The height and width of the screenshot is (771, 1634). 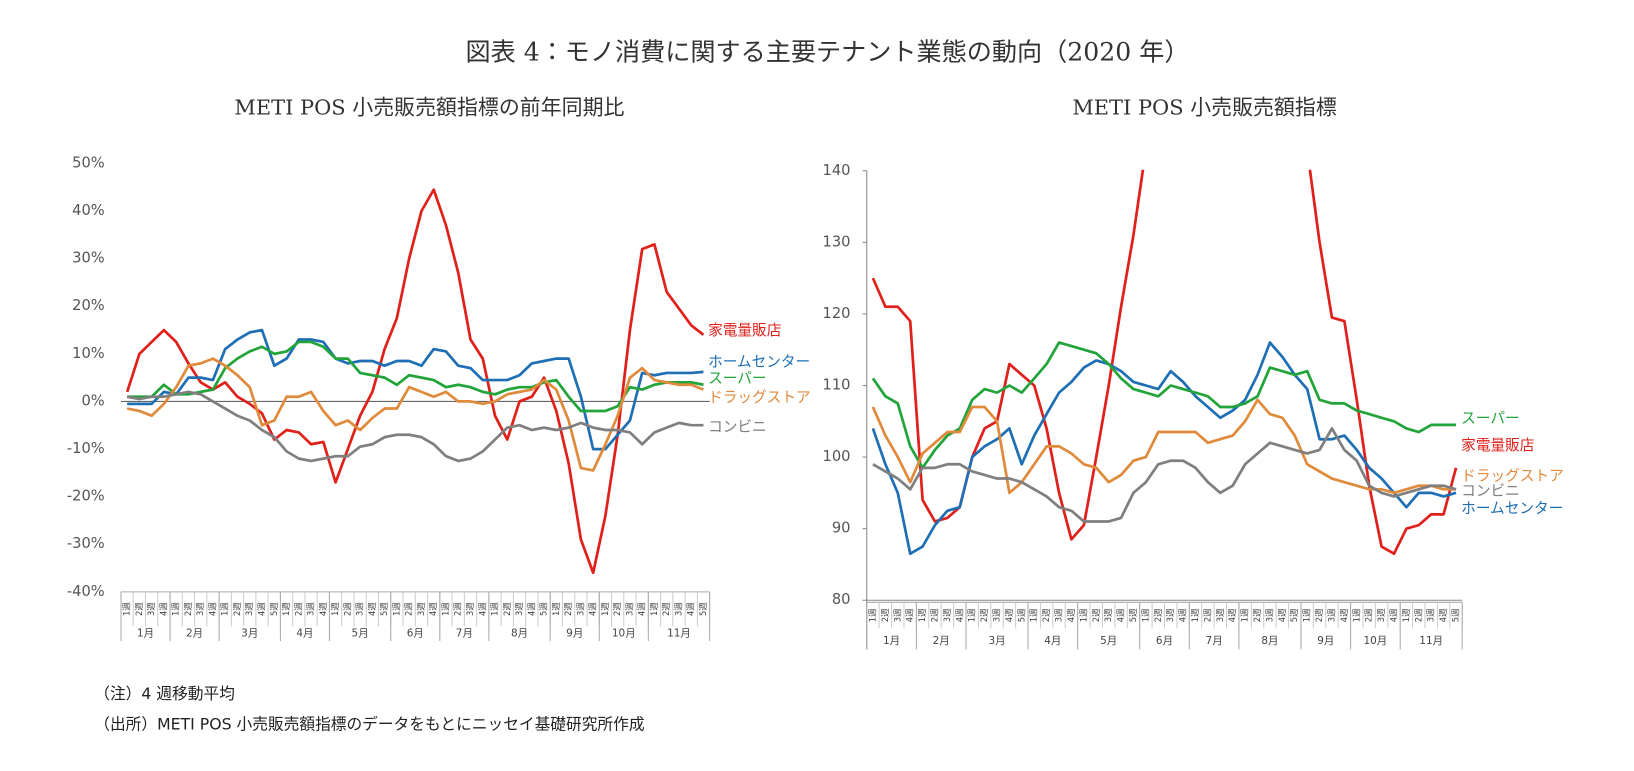 I want to click on y-tick-label: 80, so click(x=841, y=599).